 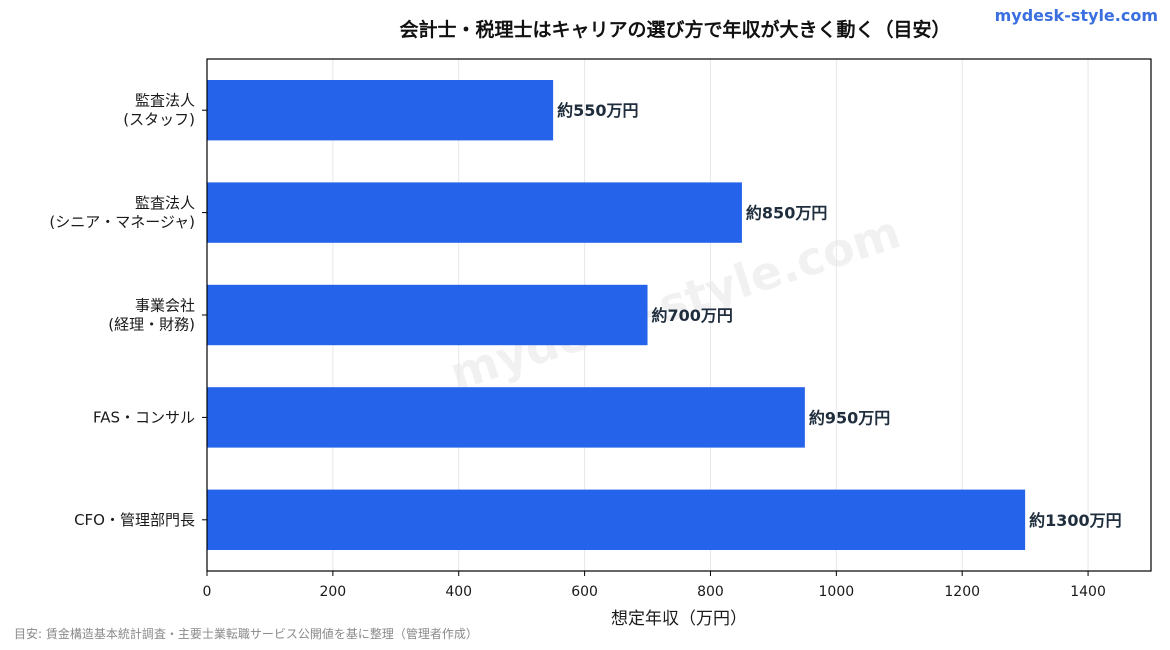 I want to click on chart-title: 会計士・税理士はキャリアの選び方で年収が大きく動く（目安）, so click(x=674, y=29).